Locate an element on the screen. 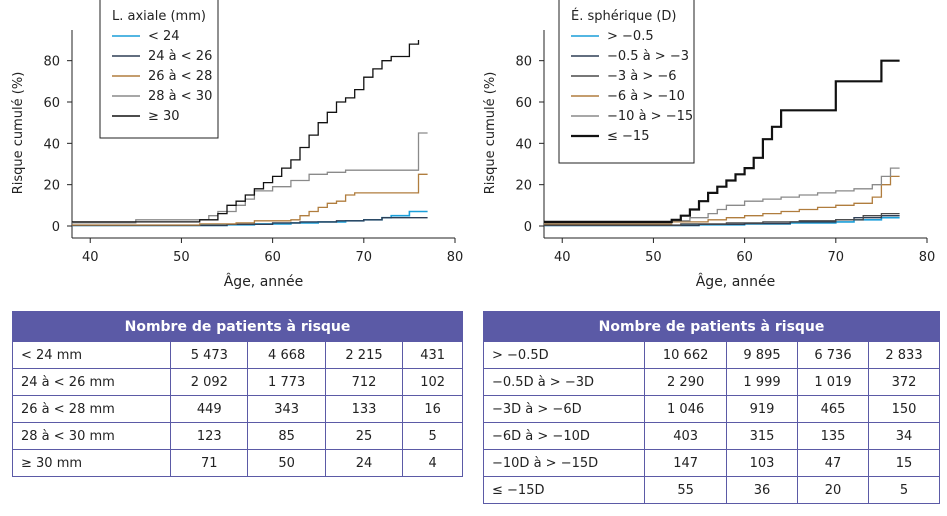 The image size is (947, 516). y-tick-label: 0 is located at coordinates (56, 227).